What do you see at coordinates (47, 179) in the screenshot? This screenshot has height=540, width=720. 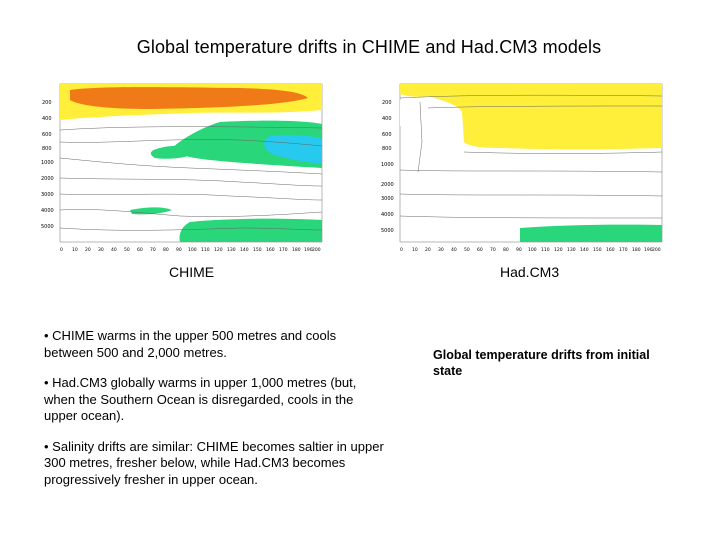 I see `chime-y-tick: 2000` at bounding box center [47, 179].